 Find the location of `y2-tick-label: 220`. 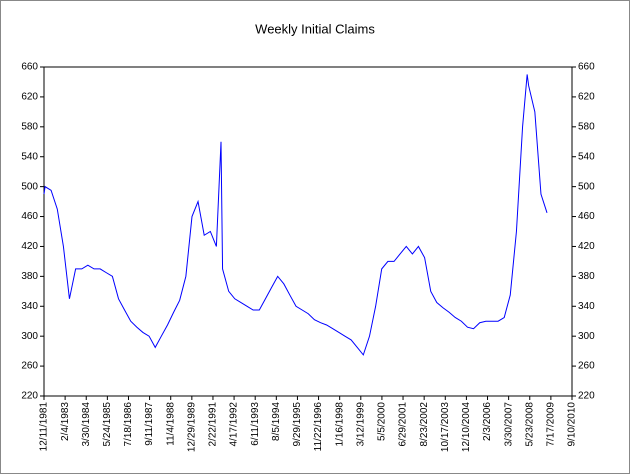

y2-tick-label: 220 is located at coordinates (586, 396).